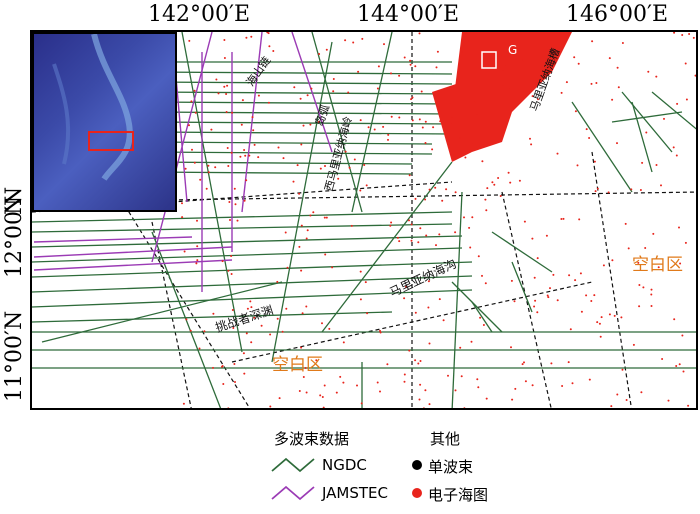  I want to click on overview-inset-map, so click(104, 122).